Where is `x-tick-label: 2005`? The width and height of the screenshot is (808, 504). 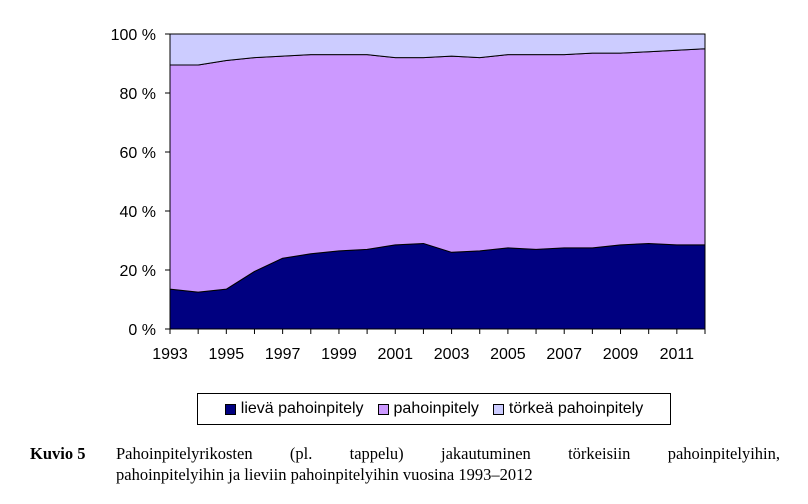 x-tick-label: 2005 is located at coordinates (508, 354).